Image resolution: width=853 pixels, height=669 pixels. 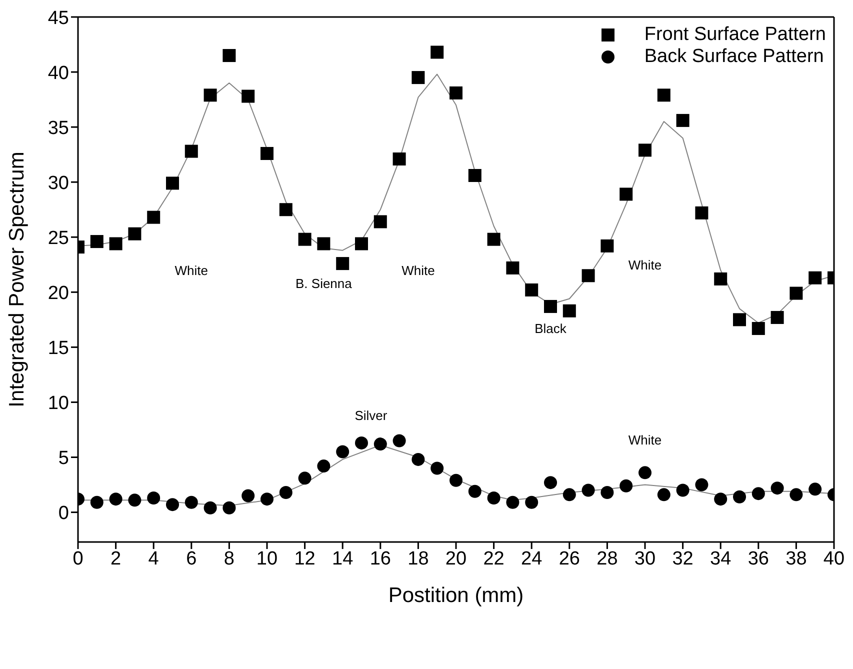 What do you see at coordinates (63, 458) in the screenshot?
I see `y-tick-label: 5` at bounding box center [63, 458].